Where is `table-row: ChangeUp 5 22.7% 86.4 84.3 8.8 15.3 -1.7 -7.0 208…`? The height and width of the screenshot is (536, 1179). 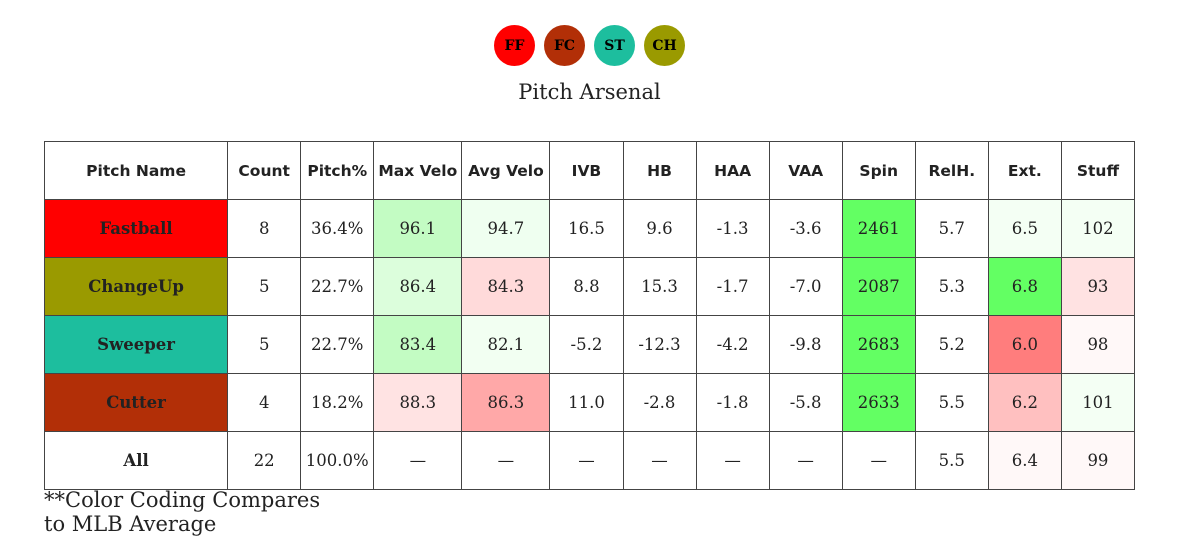 table-row: ChangeUp 5 22.7% 86.4 84.3 8.8 15.3 -1.7 -7.0 208… is located at coordinates (589, 286).